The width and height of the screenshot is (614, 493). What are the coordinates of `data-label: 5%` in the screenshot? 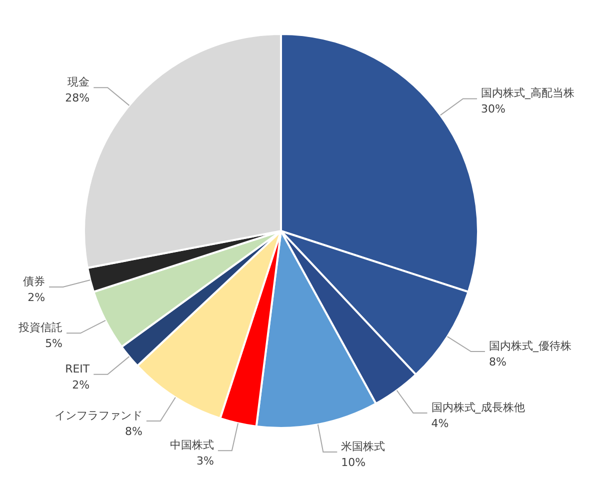 It's located at (54, 343).